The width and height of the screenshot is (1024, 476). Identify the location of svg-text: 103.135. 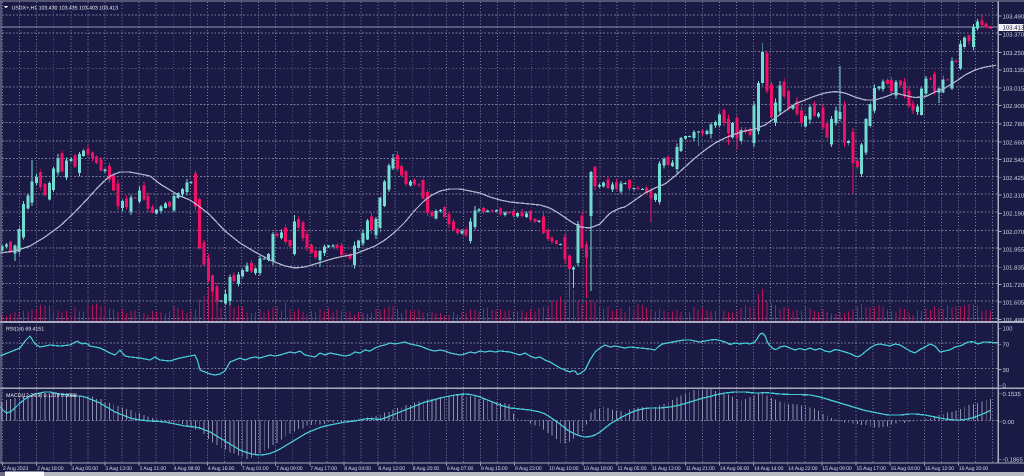
(1013, 70).